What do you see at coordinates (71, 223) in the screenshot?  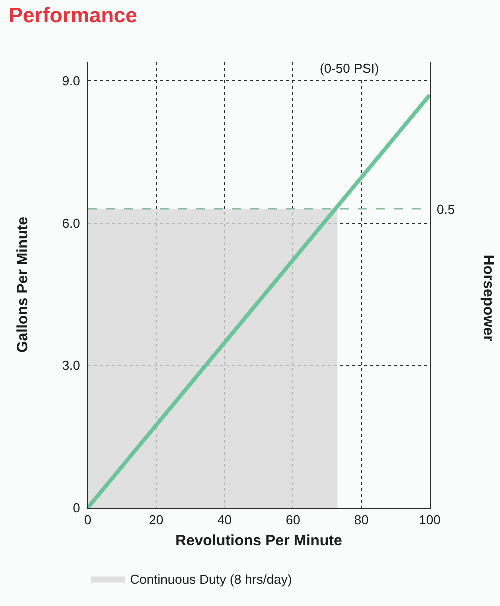 I see `y-tick-label: 6.0` at bounding box center [71, 223].